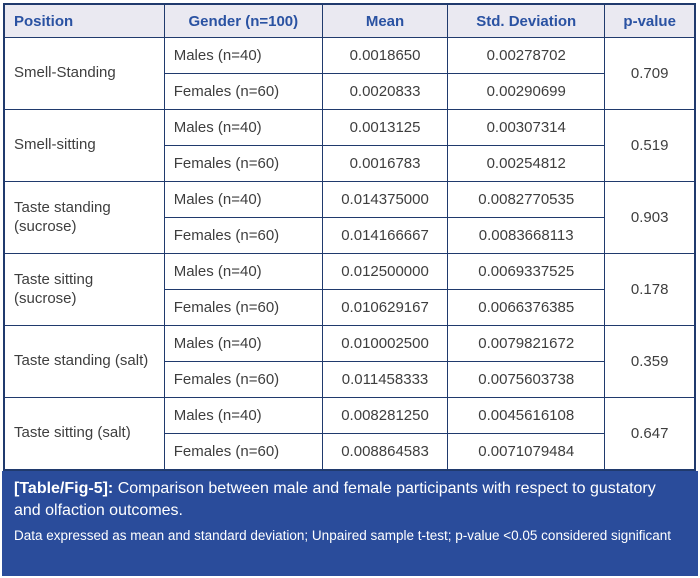 The width and height of the screenshot is (700, 578). Describe the element at coordinates (64, 488) in the screenshot. I see `caption-label: [Table/Fig-5]:` at that location.